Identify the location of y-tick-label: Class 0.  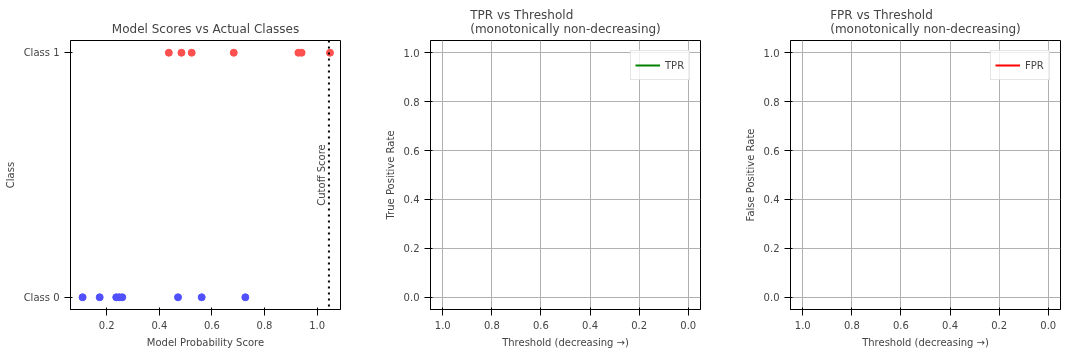
(41, 297).